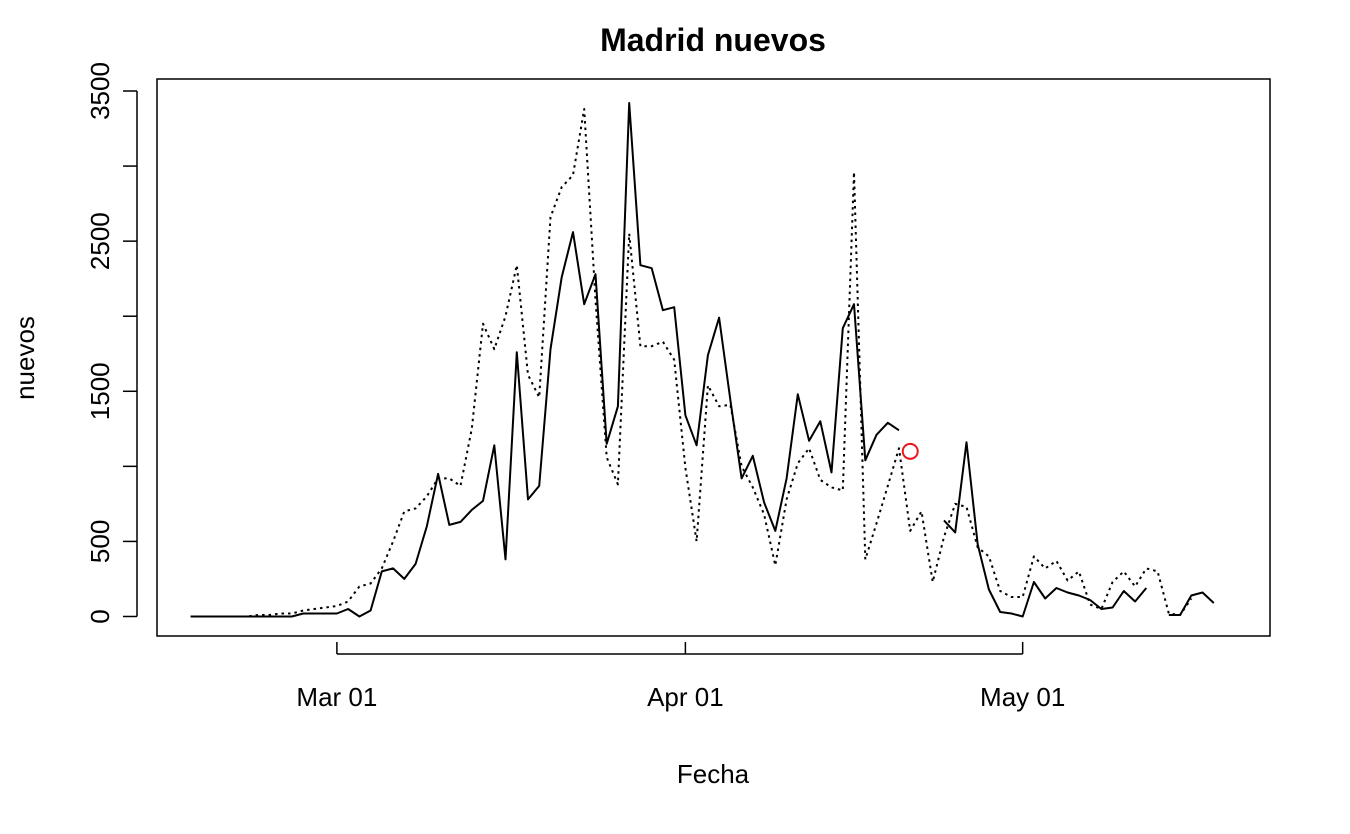 This screenshot has height=834, width=1350. I want to click on x-axis: Mar 01 Apr 01 May 01, so click(680, 677).